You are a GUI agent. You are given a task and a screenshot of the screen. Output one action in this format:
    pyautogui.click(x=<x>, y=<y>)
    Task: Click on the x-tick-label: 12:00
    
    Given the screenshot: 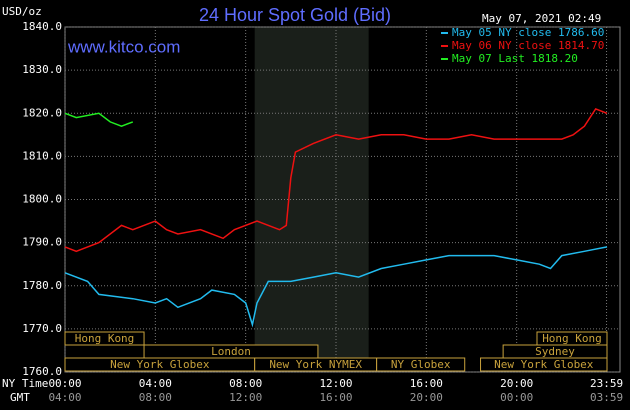 What is the action you would take?
    pyautogui.click(x=335, y=383)
    